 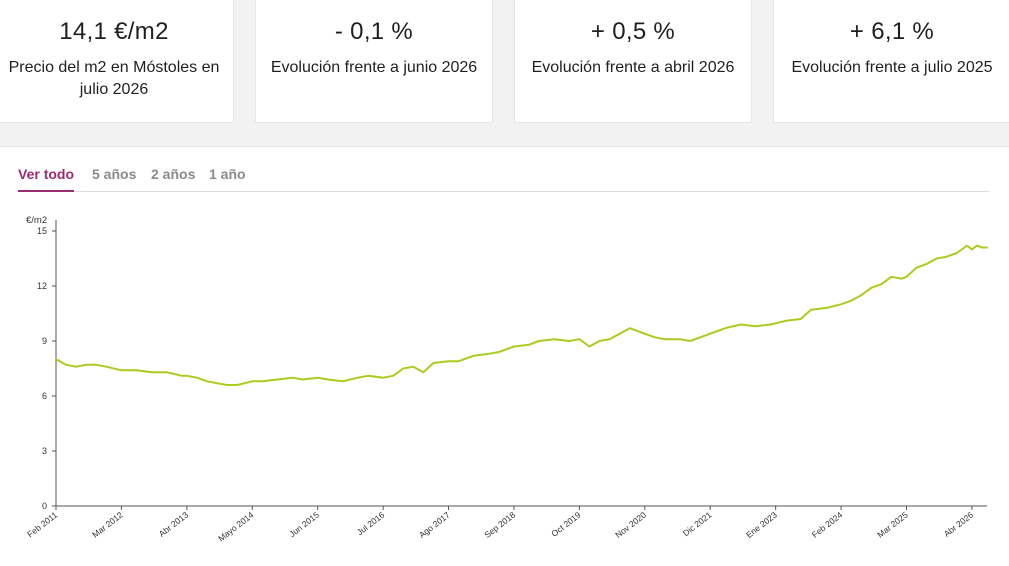 What do you see at coordinates (44, 396) in the screenshot?
I see `y-tick-label: 6` at bounding box center [44, 396].